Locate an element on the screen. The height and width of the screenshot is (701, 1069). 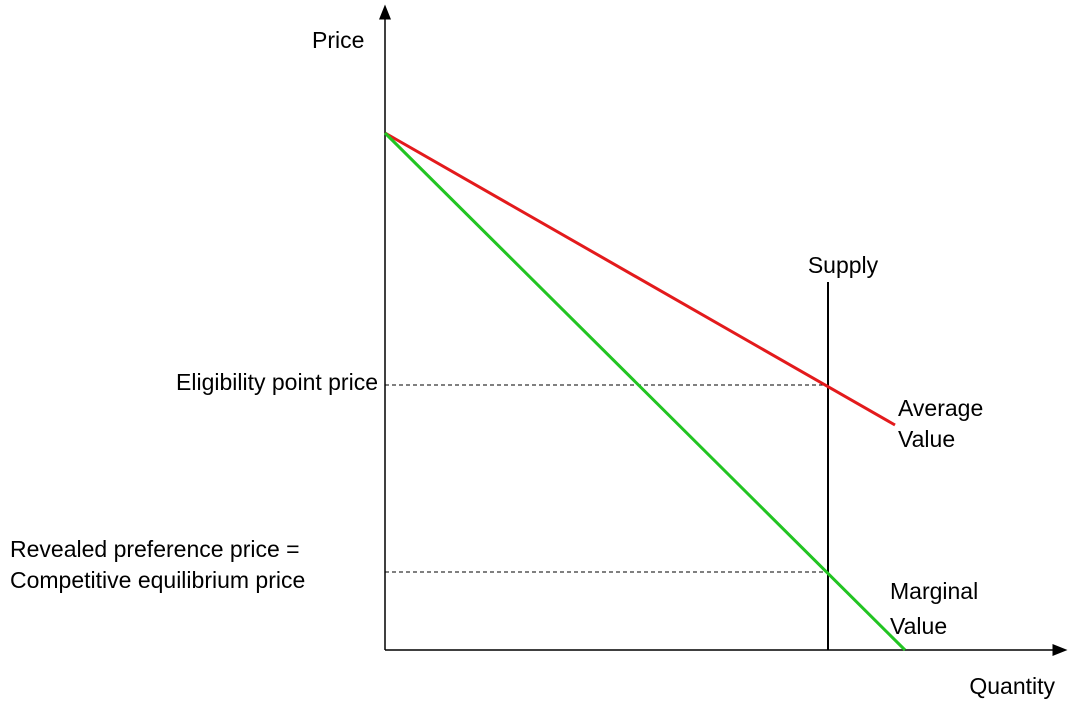
eligibility-label: Eligibility point price is located at coordinates (277, 382).